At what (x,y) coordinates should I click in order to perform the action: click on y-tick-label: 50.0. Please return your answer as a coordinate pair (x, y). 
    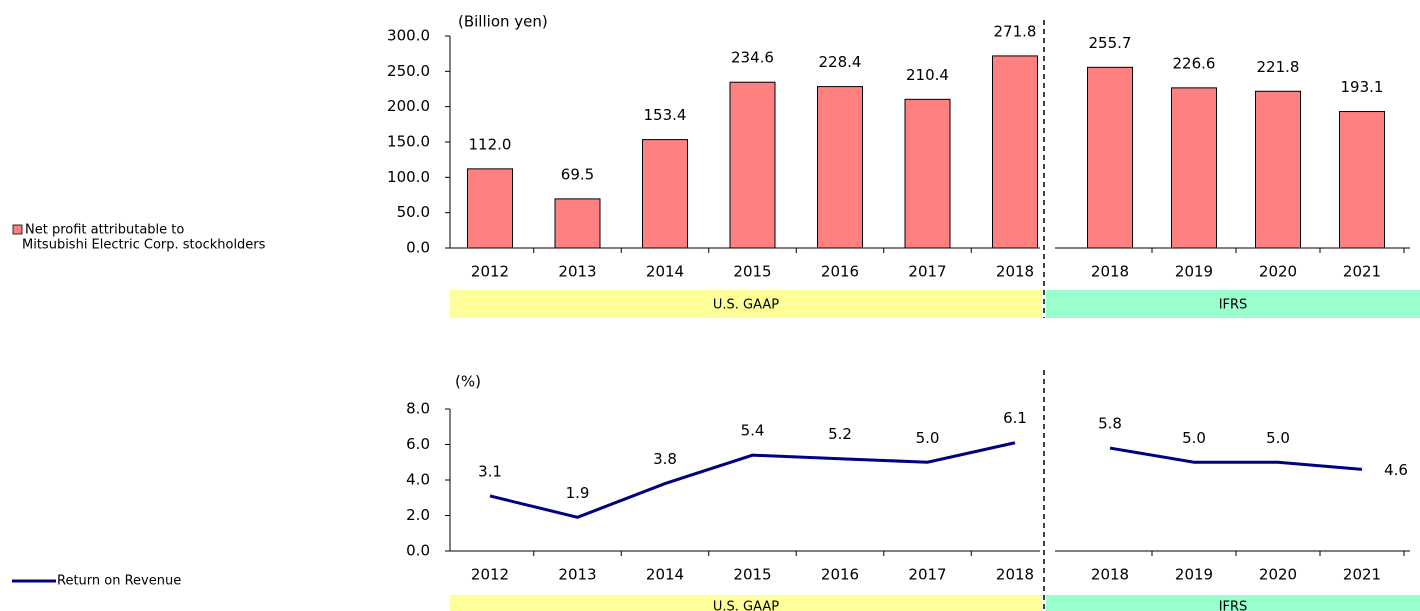
    Looking at the image, I should click on (413, 212).